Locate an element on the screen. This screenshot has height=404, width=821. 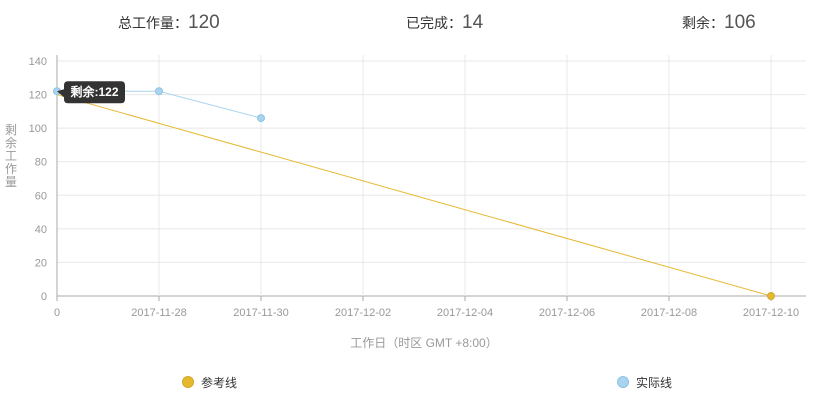
x-tick-label: 2017-11-30 is located at coordinates (260, 313).